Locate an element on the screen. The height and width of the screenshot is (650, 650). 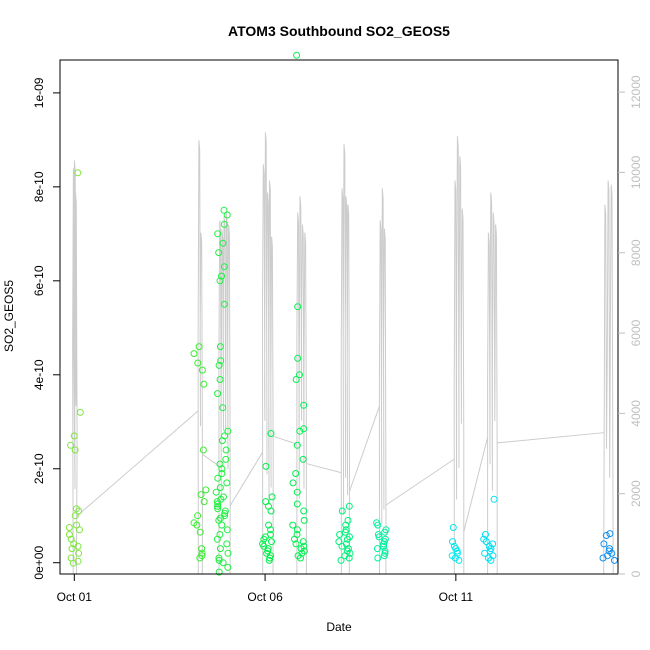
x-axis-label: Date is located at coordinates (339, 627).